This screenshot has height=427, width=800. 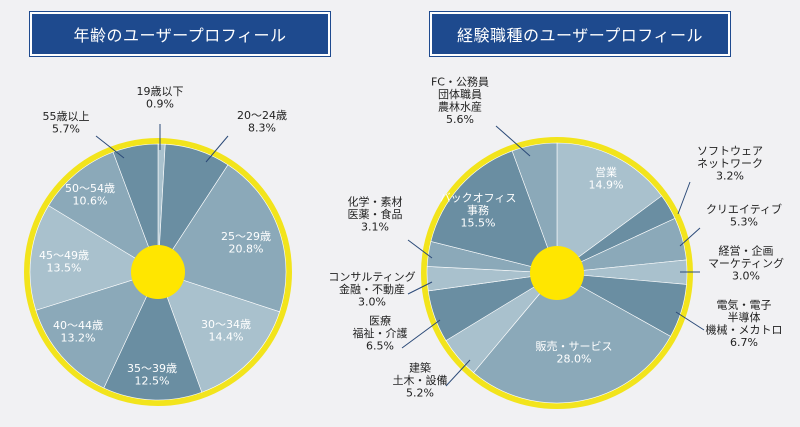 I want to click on job-label-1: 営業 14.9%, so click(x=606, y=178).